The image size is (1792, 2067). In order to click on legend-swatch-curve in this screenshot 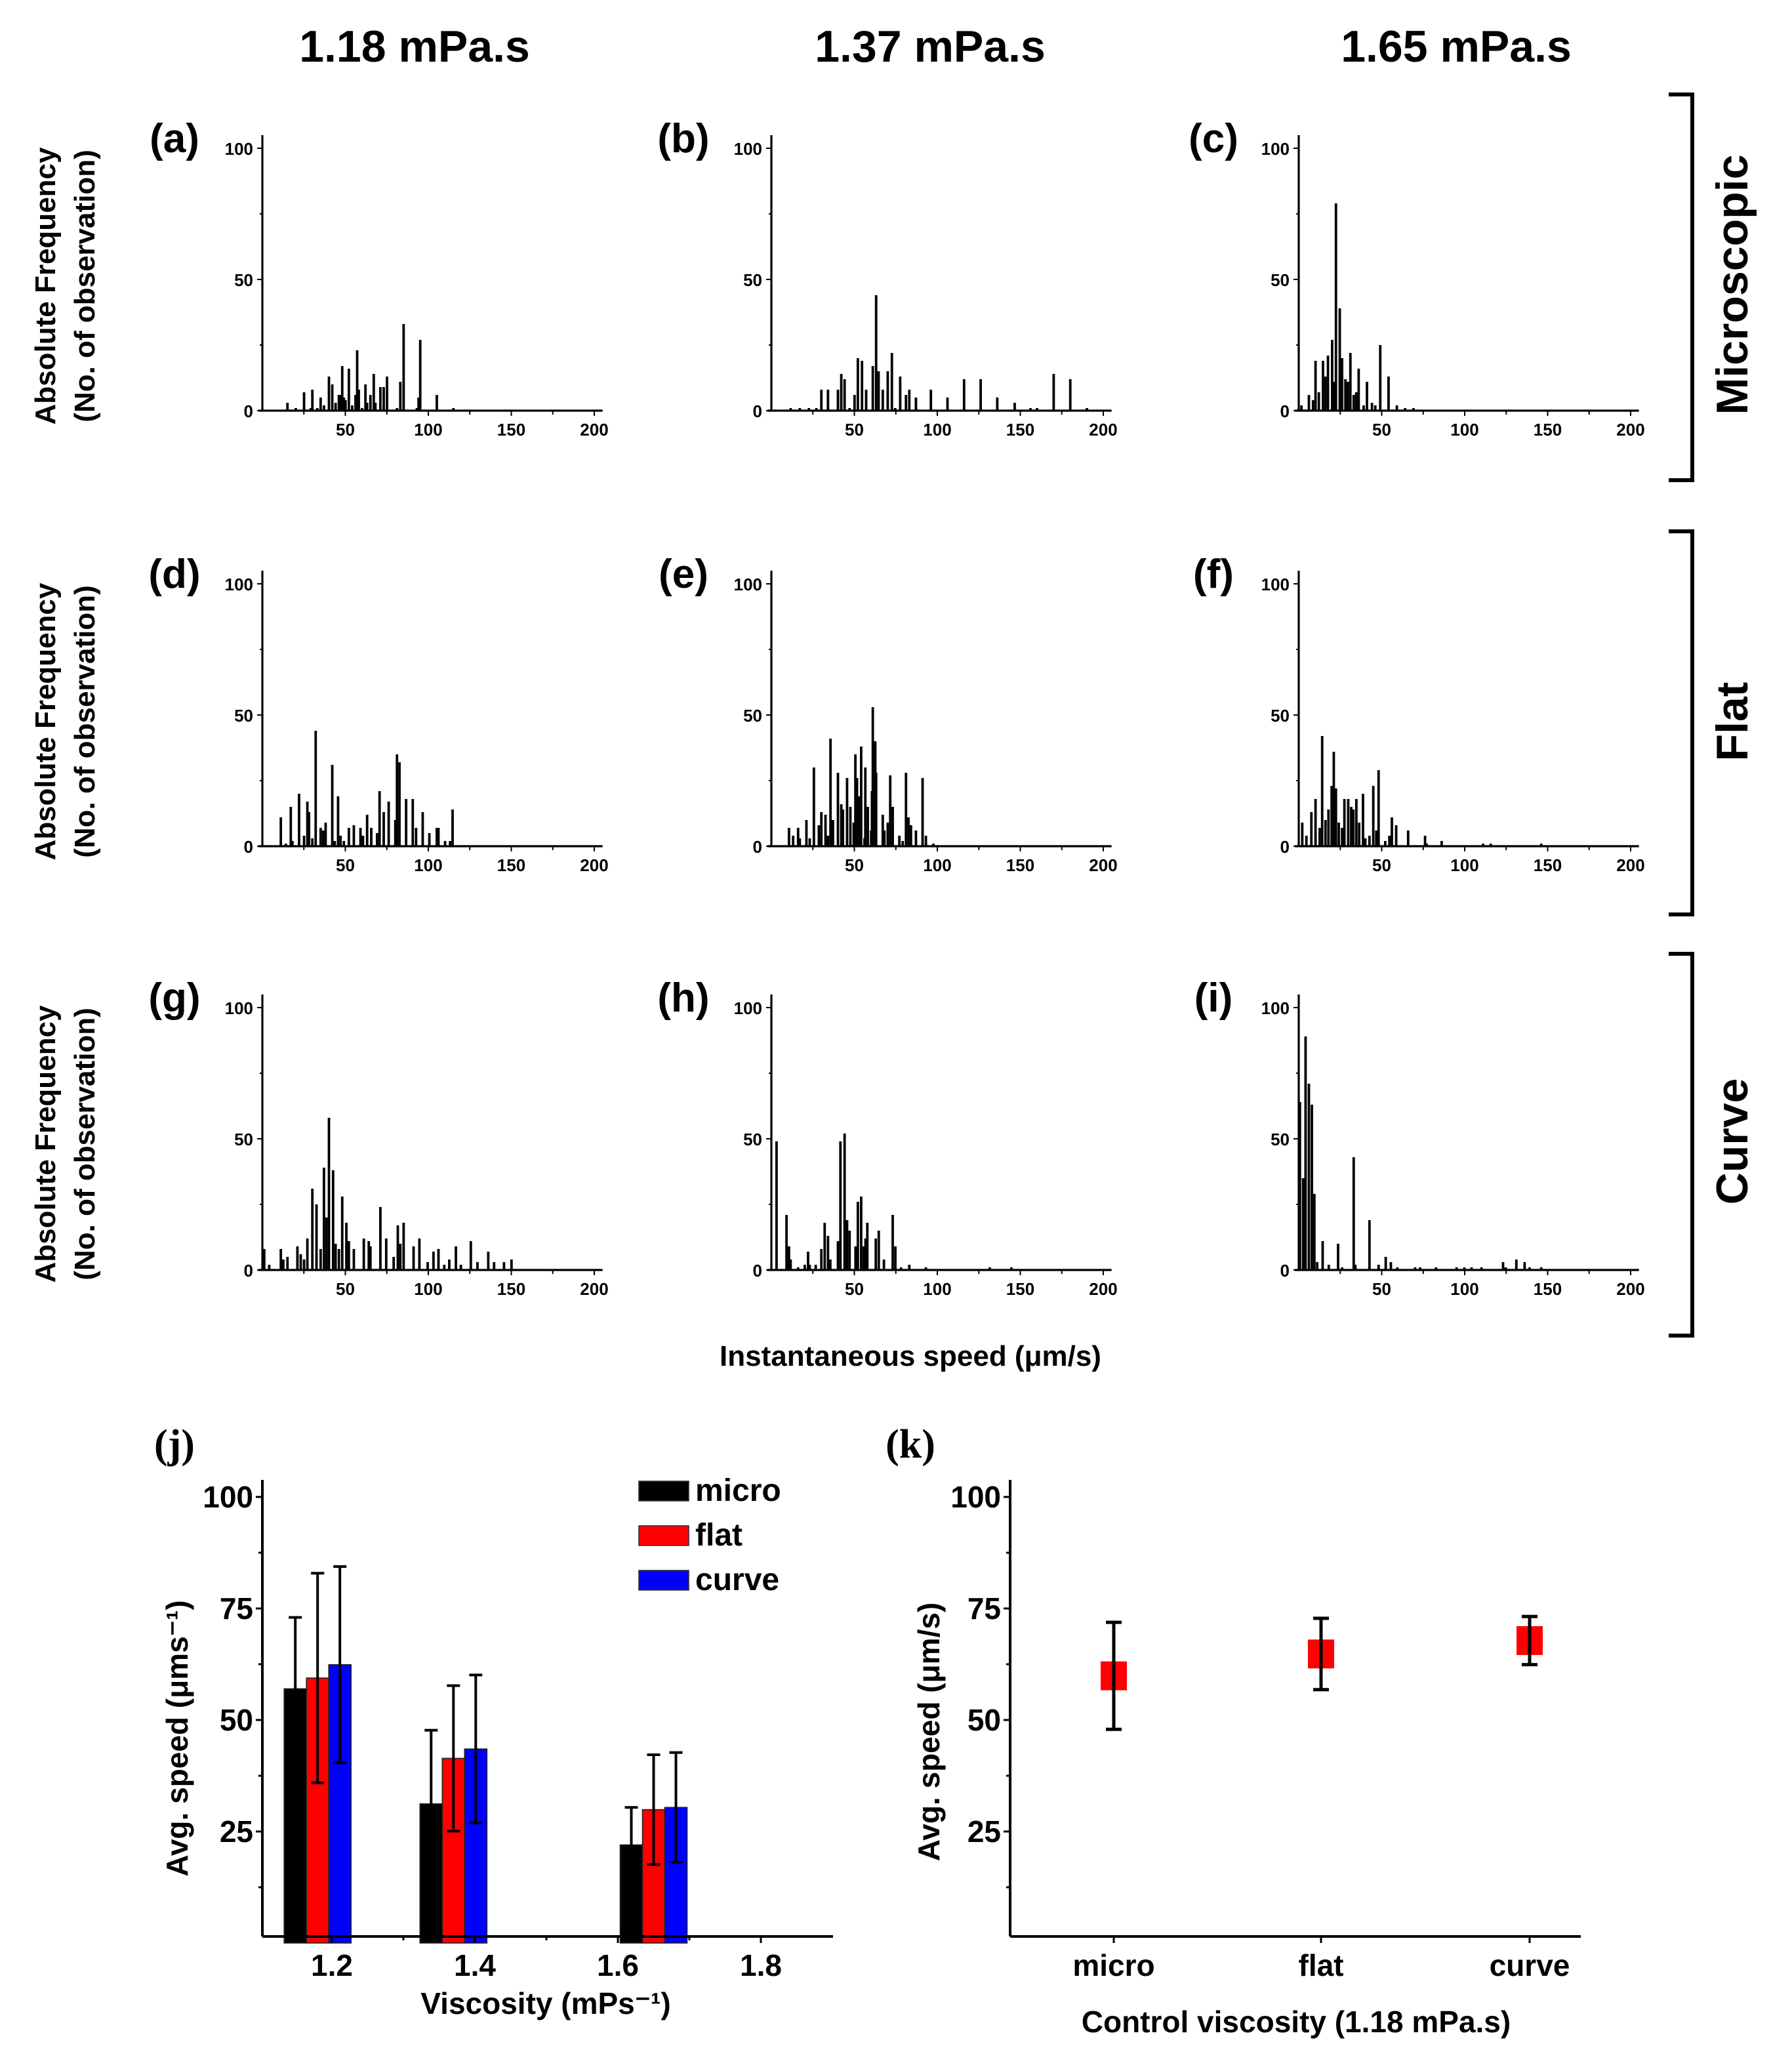, I will do `click(663, 1580)`.